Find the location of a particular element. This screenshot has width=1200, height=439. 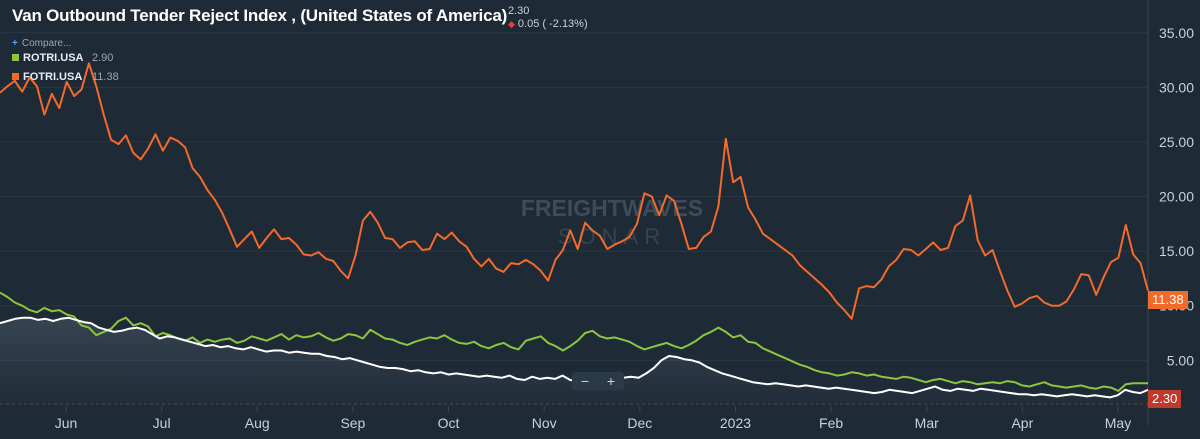

last-value: 2.30 is located at coordinates (519, 11).